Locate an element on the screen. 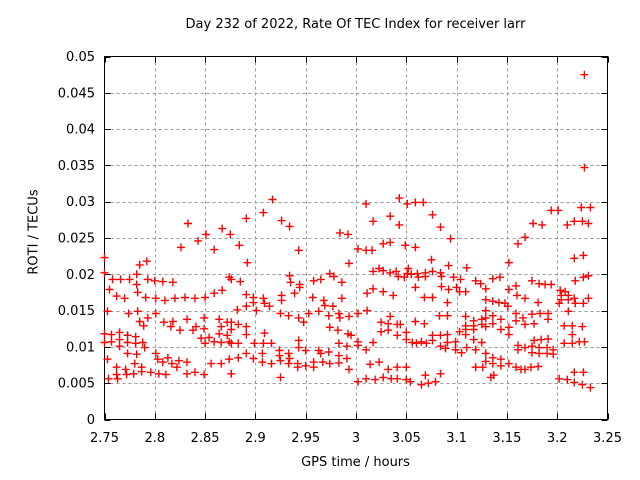 This screenshot has width=640, height=480. y-tick-label: 0 is located at coordinates (91, 420).